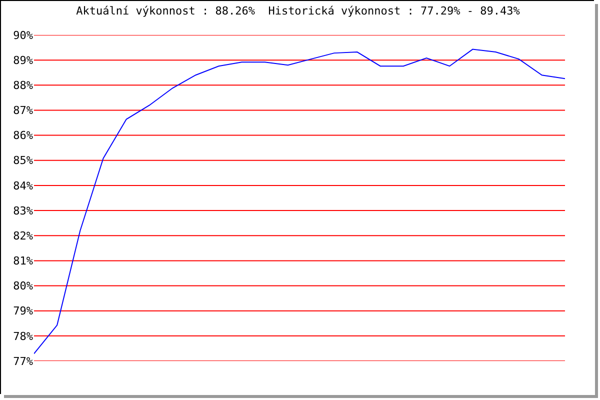 This screenshot has width=600, height=400. Describe the element at coordinates (23, 286) in the screenshot. I see `y-tick-label: 80%` at that location.